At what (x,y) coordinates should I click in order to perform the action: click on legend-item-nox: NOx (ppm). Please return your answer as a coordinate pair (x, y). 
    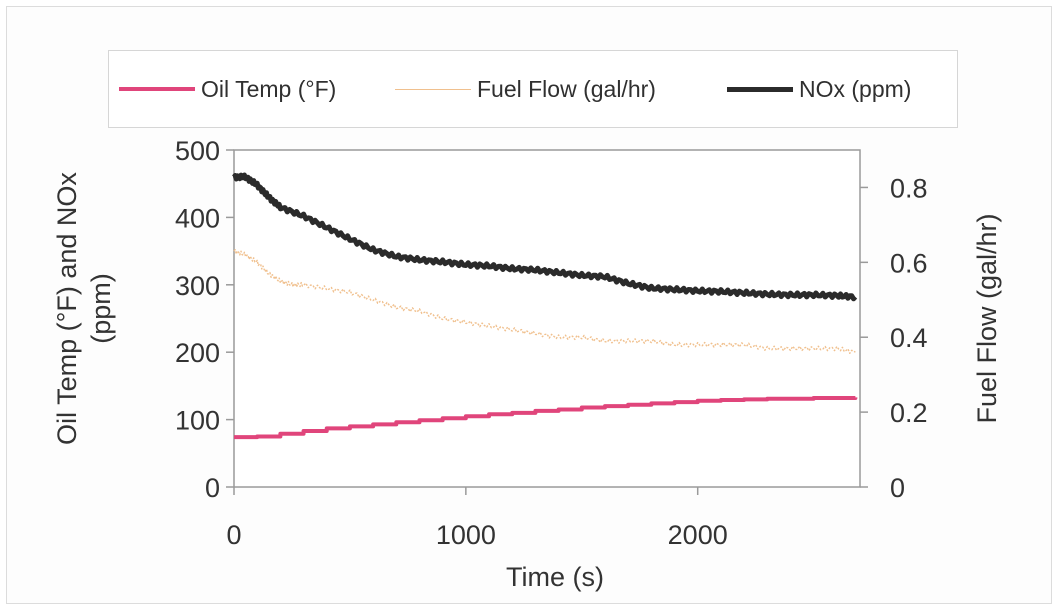
    Looking at the image, I should click on (819, 89).